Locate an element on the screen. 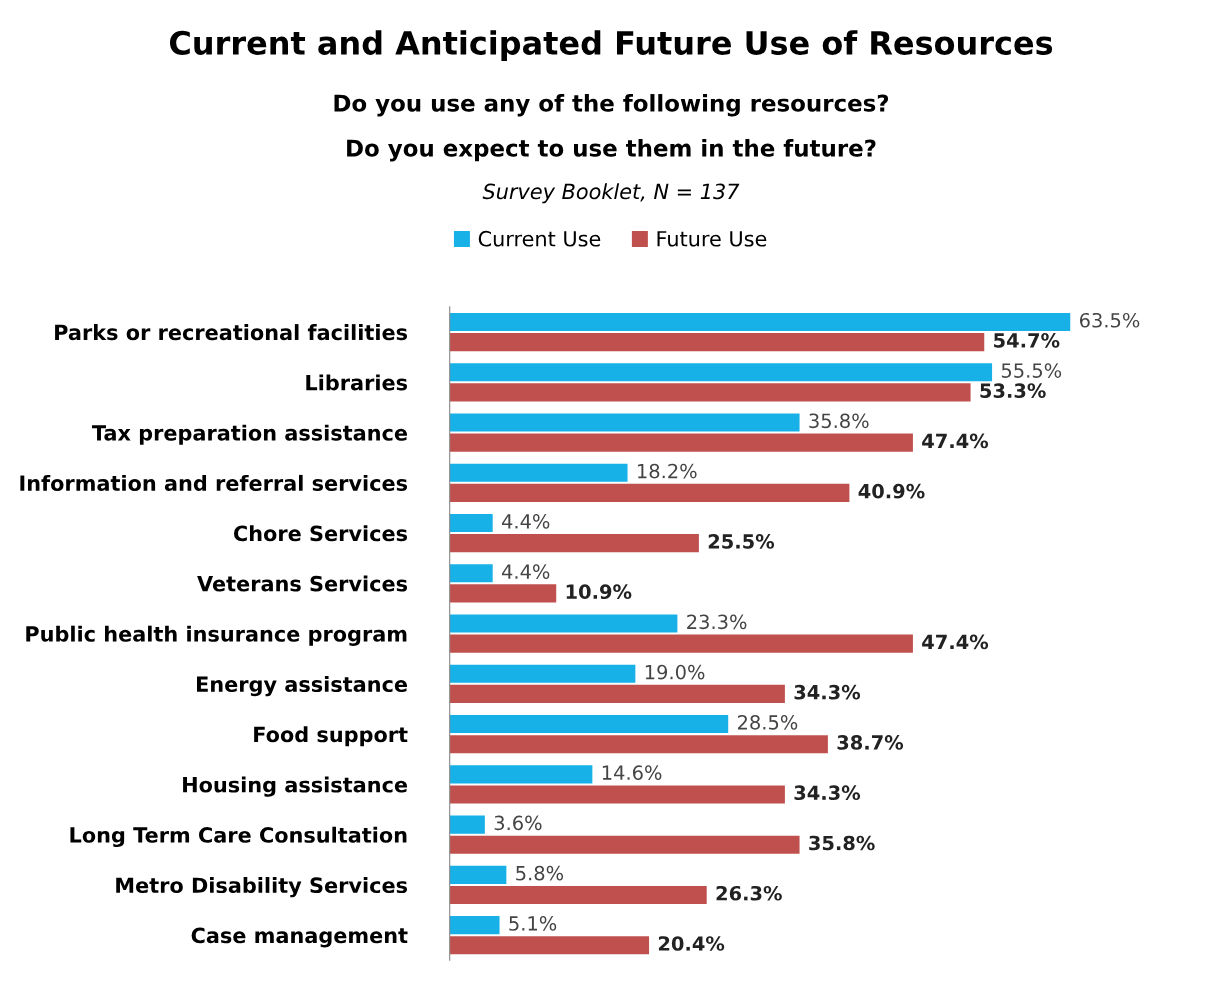 The width and height of the screenshot is (1222, 990). data-label: 54.7% is located at coordinates (1027, 340).